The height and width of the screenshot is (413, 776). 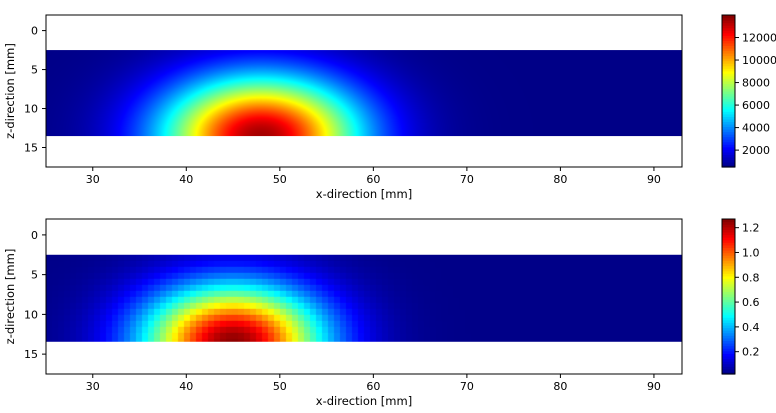 I want to click on colorbar-frame, so click(x=728, y=91).